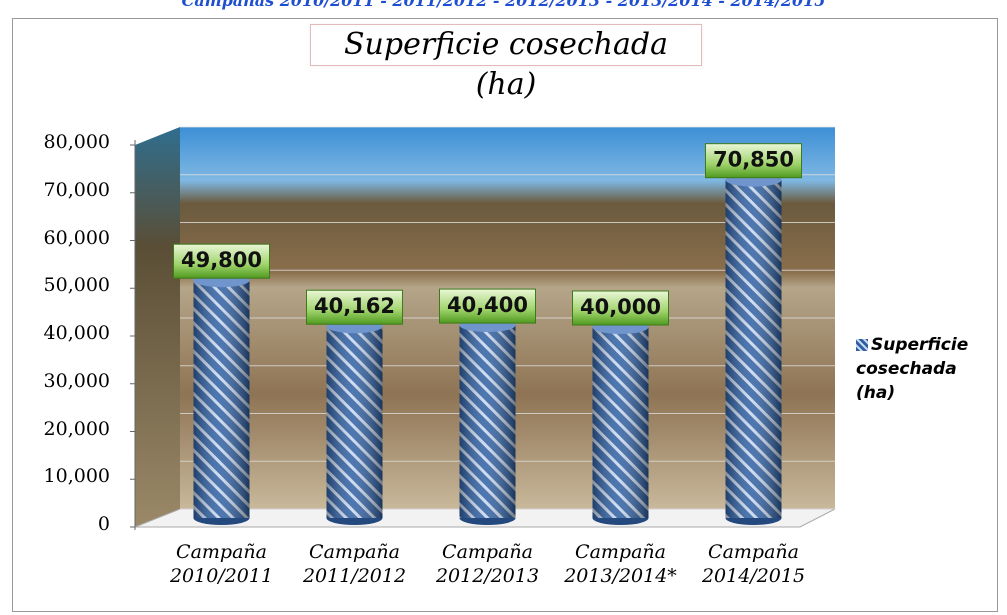 This screenshot has height=615, width=1007. I want to click on legend-label: Superficie cosechada (ha), so click(912, 369).